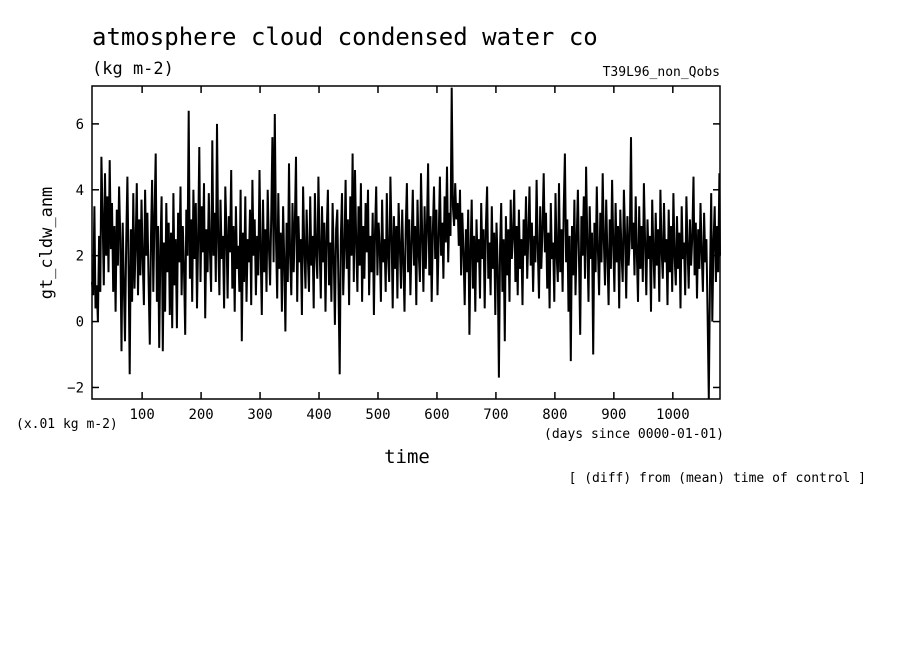 Image resolution: width=904 pixels, height=654 pixels. I want to click on x-tick-label: 700, so click(495, 415).